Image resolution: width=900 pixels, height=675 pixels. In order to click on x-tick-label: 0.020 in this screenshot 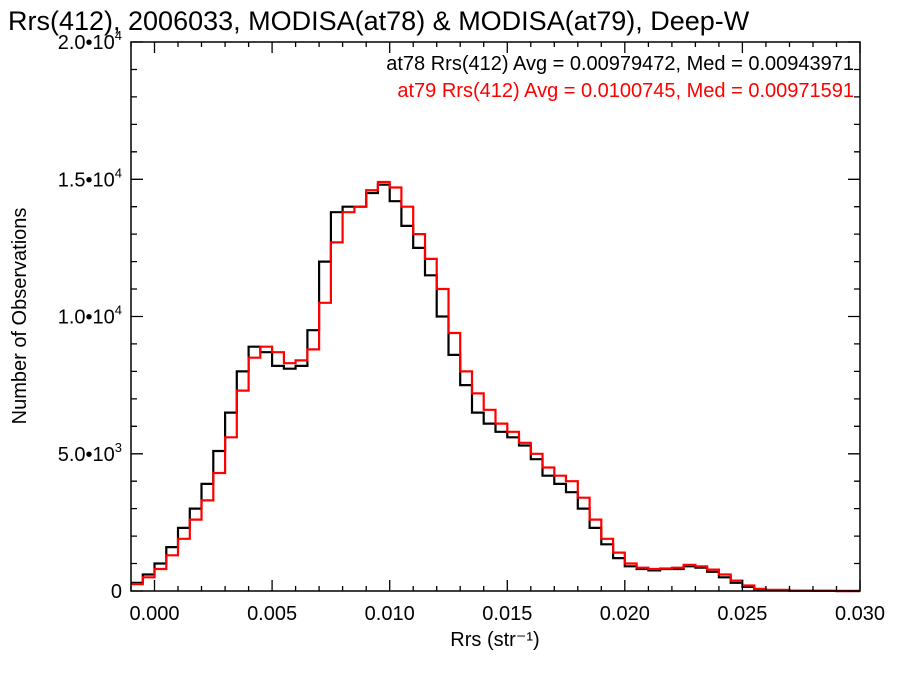, I will do `click(625, 614)`.